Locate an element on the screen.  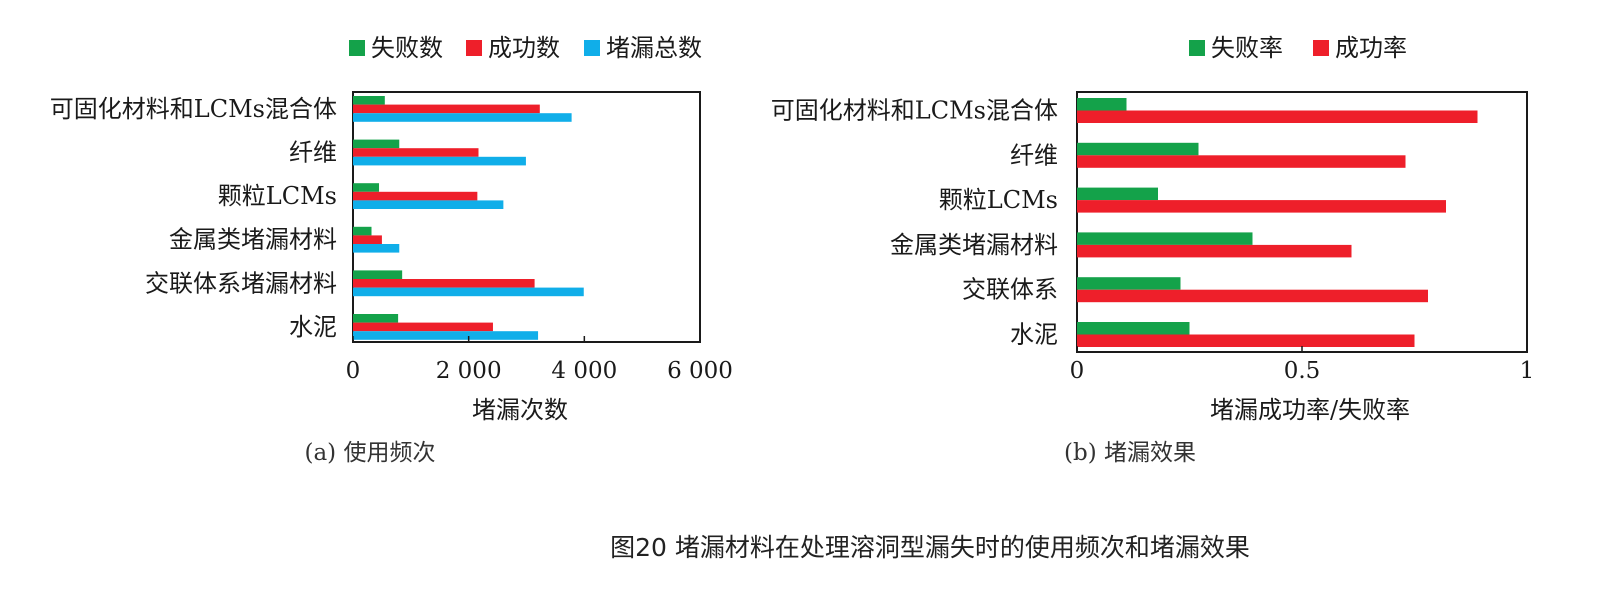
x-tick-label: 2 000 is located at coordinates (469, 371).